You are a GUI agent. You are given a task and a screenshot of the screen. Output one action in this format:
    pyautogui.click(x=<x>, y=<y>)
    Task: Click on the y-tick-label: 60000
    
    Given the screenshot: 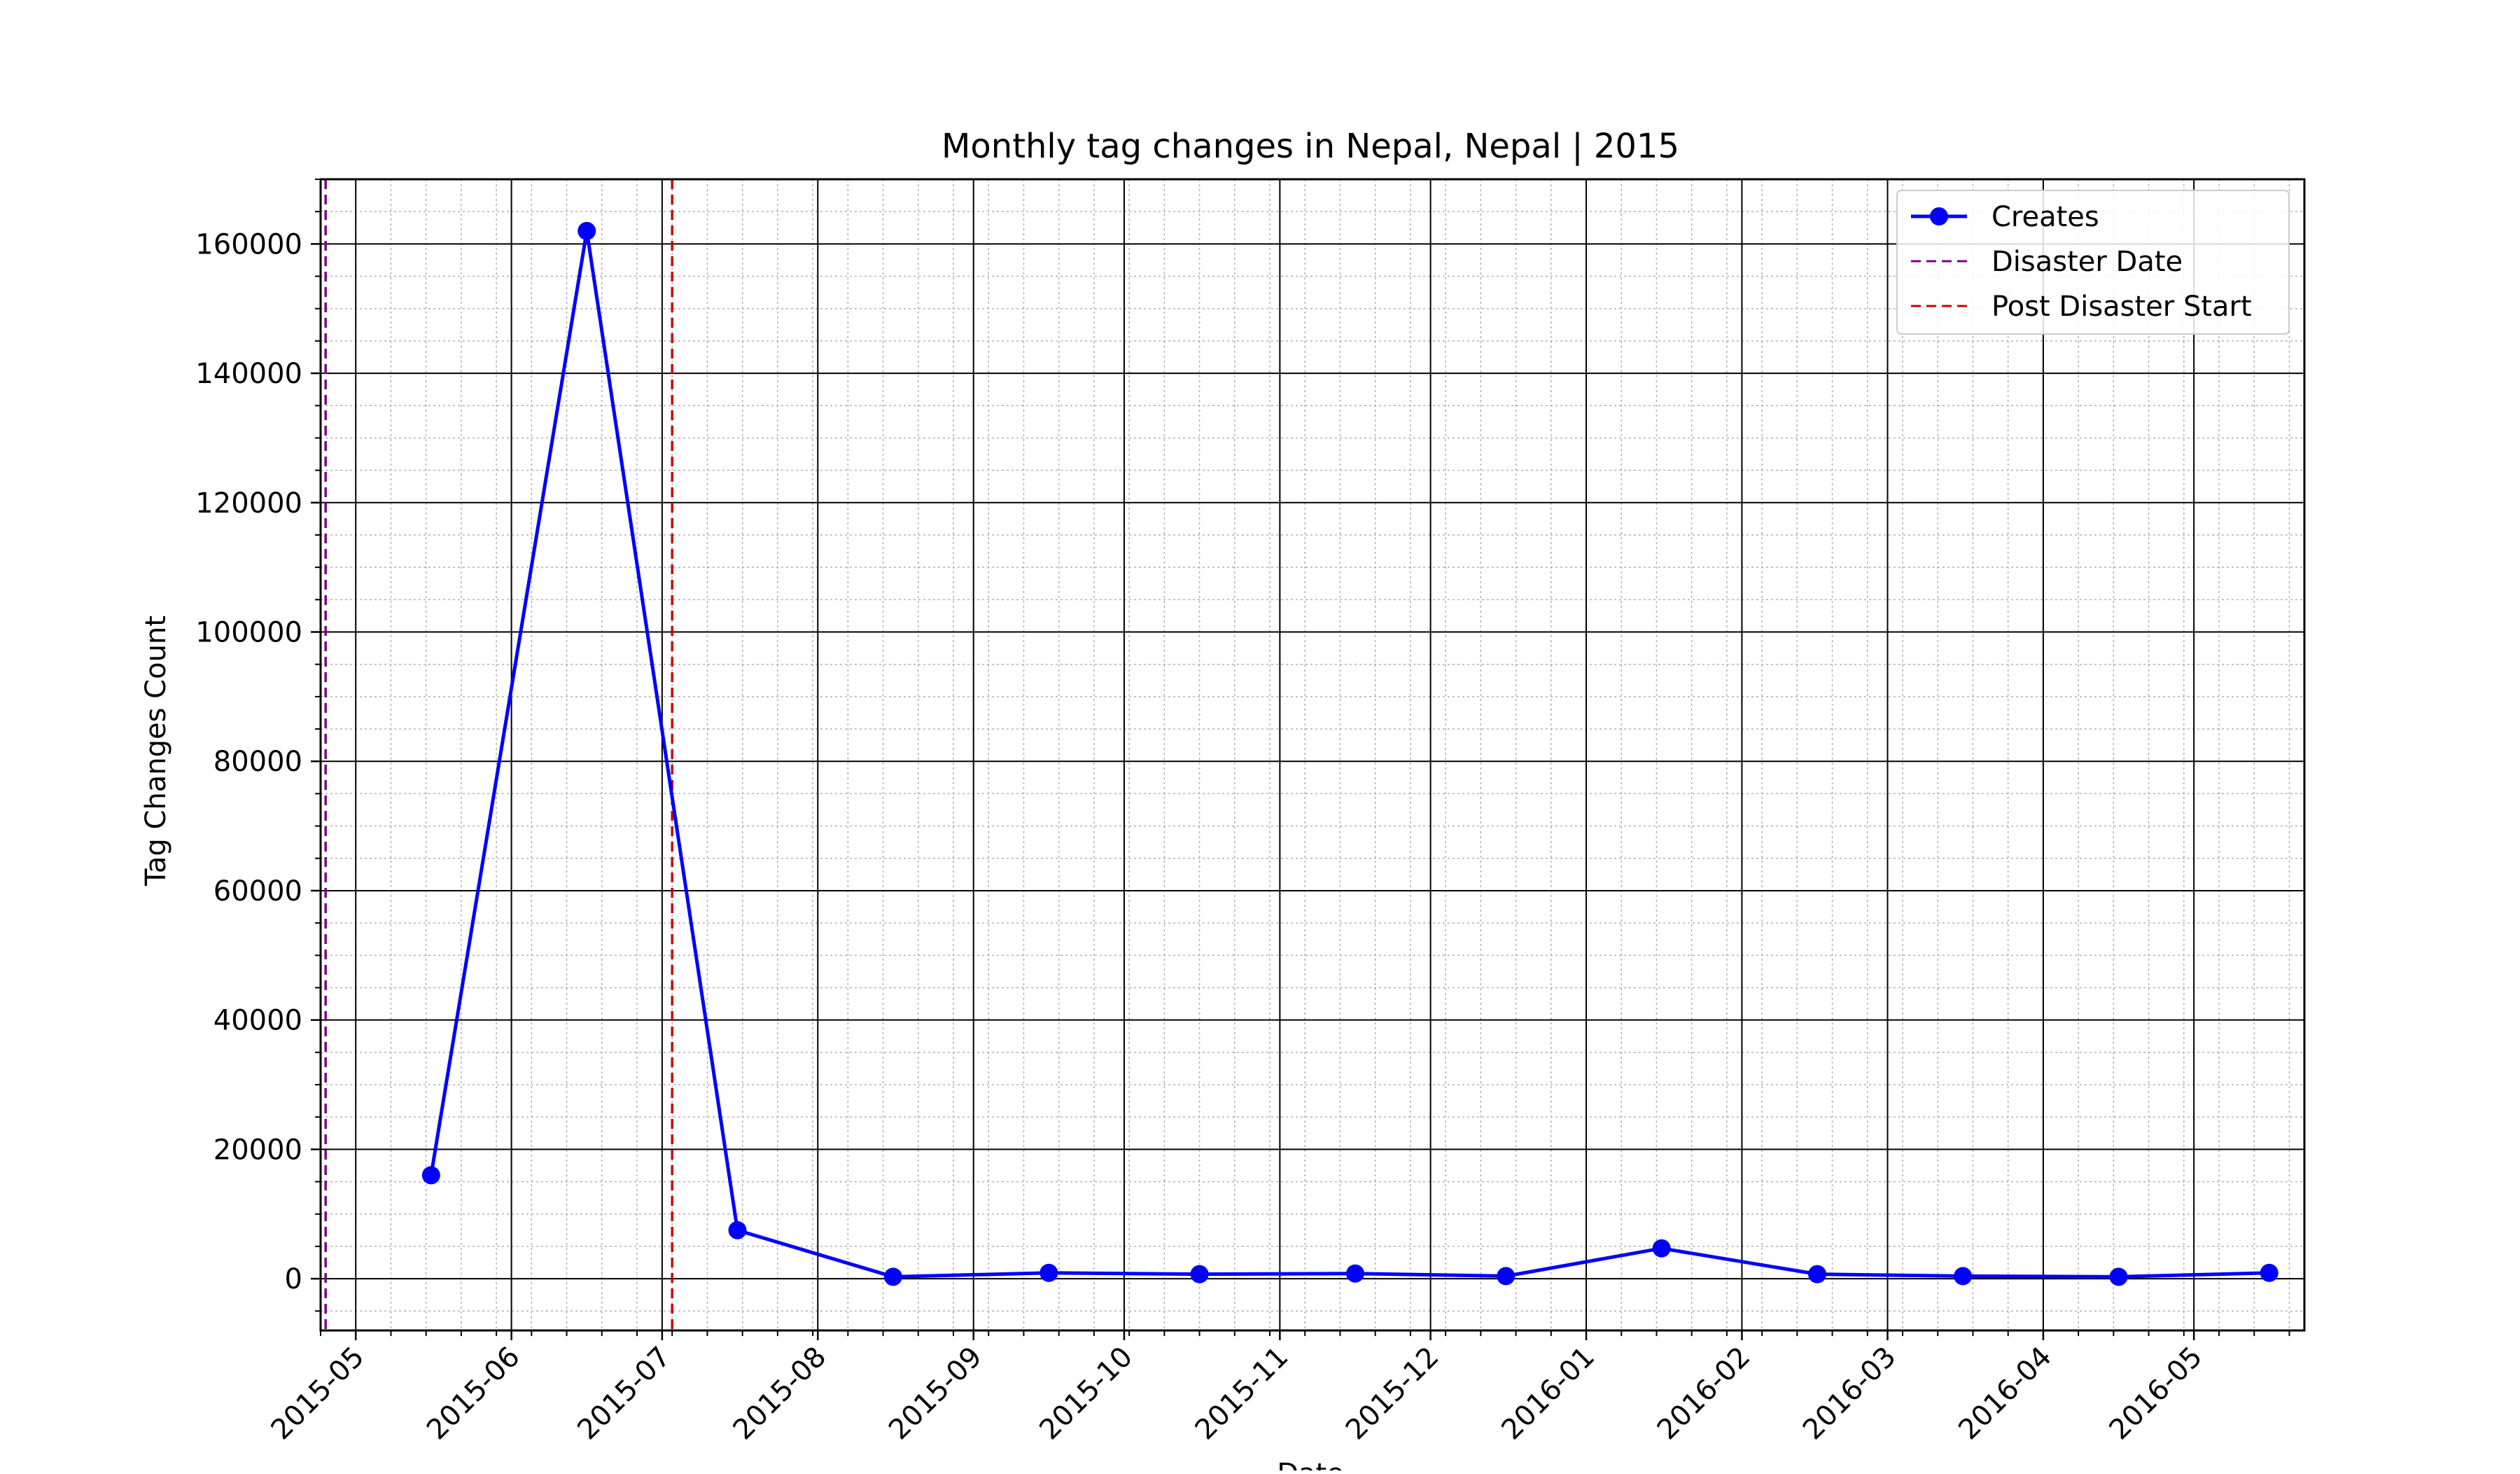 What is the action you would take?
    pyautogui.click(x=258, y=892)
    